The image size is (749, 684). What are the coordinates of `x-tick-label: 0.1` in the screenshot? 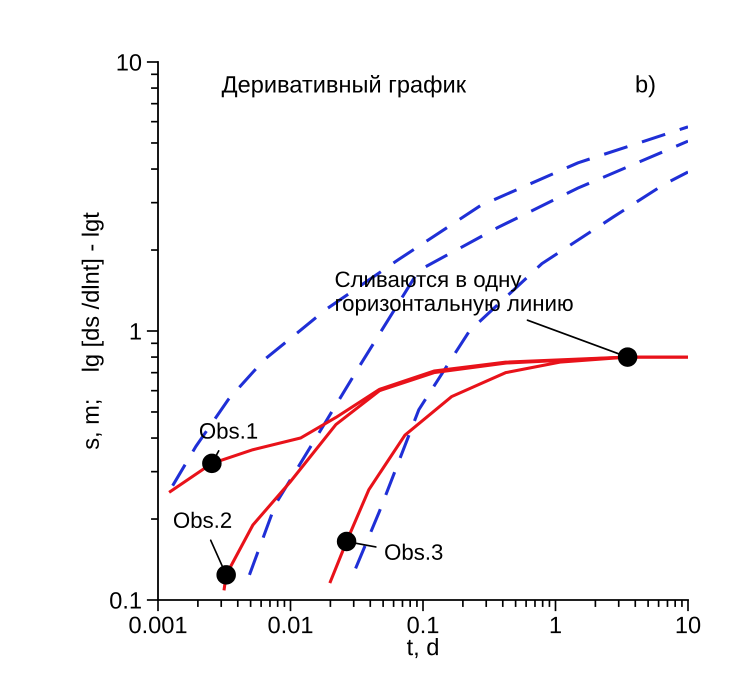 It's located at (423, 625).